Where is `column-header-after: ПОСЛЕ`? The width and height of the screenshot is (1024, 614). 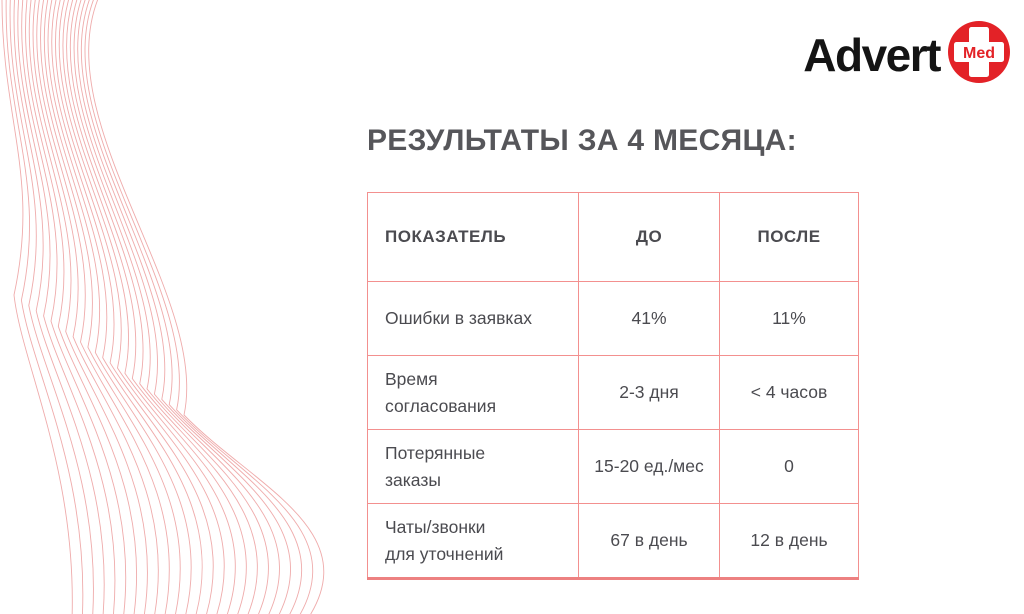 column-header-after: ПОСЛЕ is located at coordinates (789, 237).